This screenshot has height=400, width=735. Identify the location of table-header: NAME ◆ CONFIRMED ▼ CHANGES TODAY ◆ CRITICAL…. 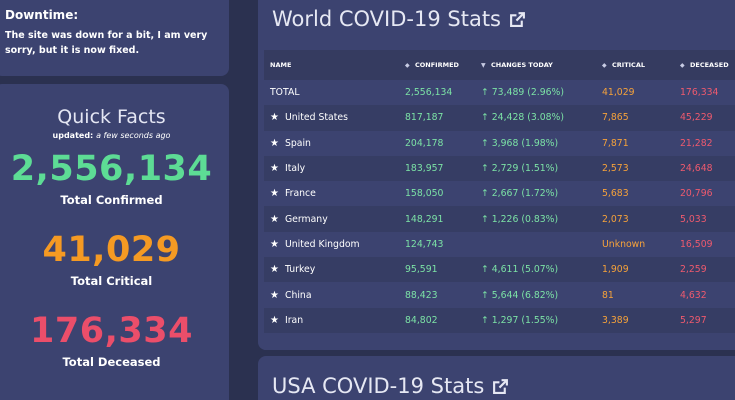
(499, 65).